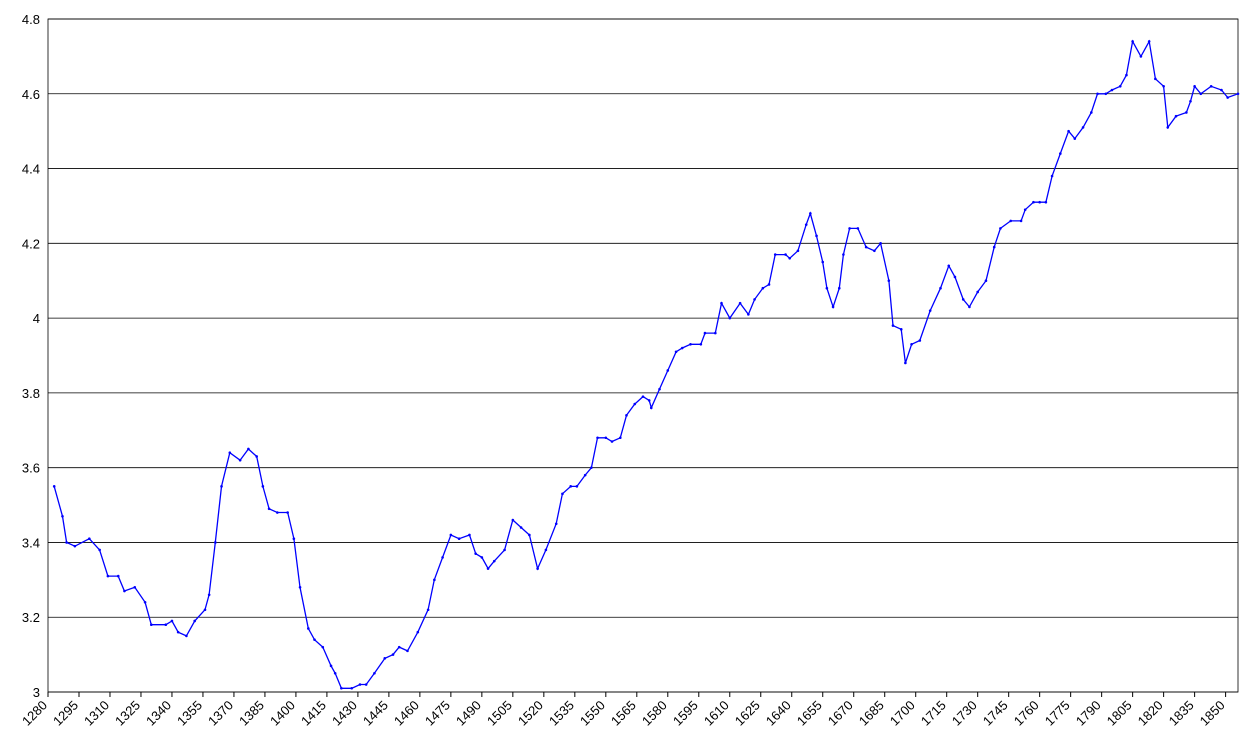 This screenshot has width=1246, height=749. I want to click on x-tick-label: 1850, so click(1212, 713).